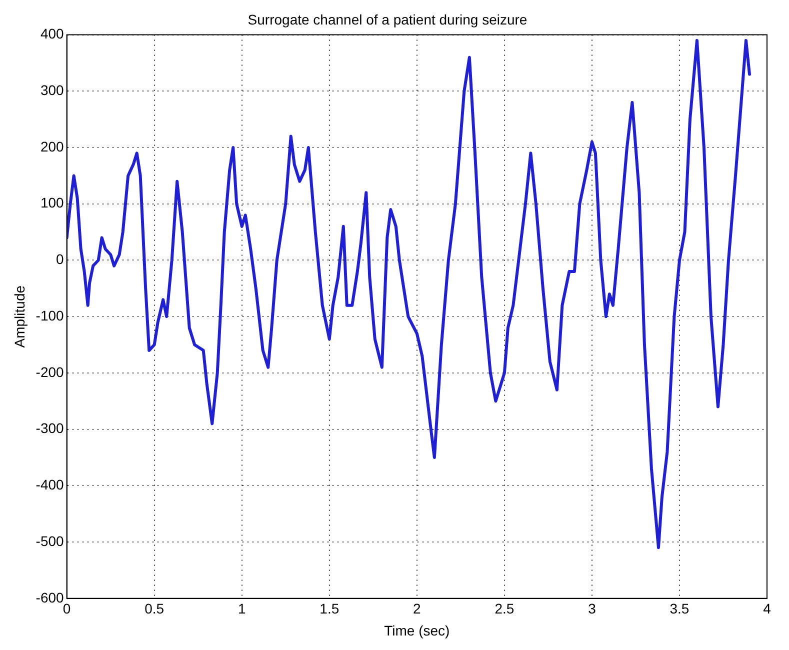 Image resolution: width=789 pixels, height=650 pixels. I want to click on y-tick-label: -500, so click(50, 540).